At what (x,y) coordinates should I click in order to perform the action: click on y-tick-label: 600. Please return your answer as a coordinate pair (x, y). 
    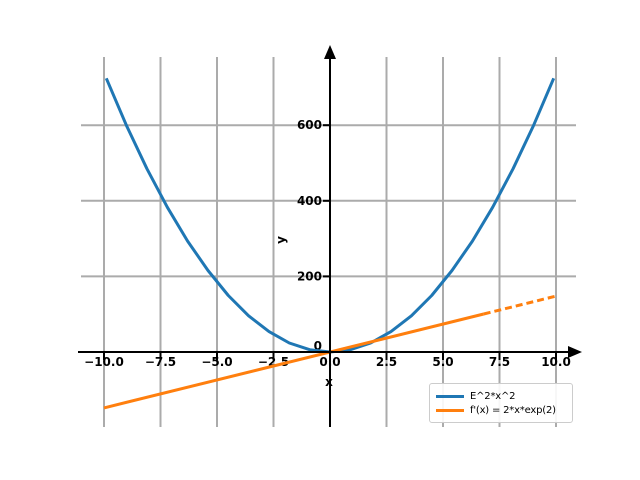
    Looking at the image, I should click on (309, 125).